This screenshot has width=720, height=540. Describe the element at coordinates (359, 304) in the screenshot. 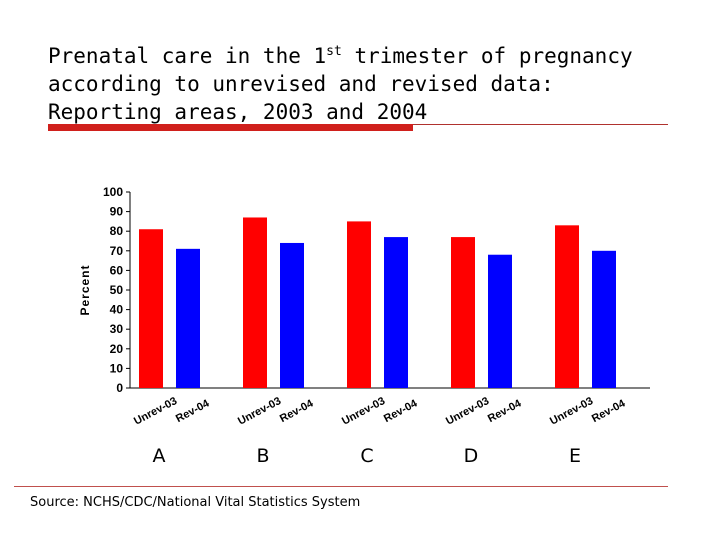

I see `bar-unrev-03-c` at that location.